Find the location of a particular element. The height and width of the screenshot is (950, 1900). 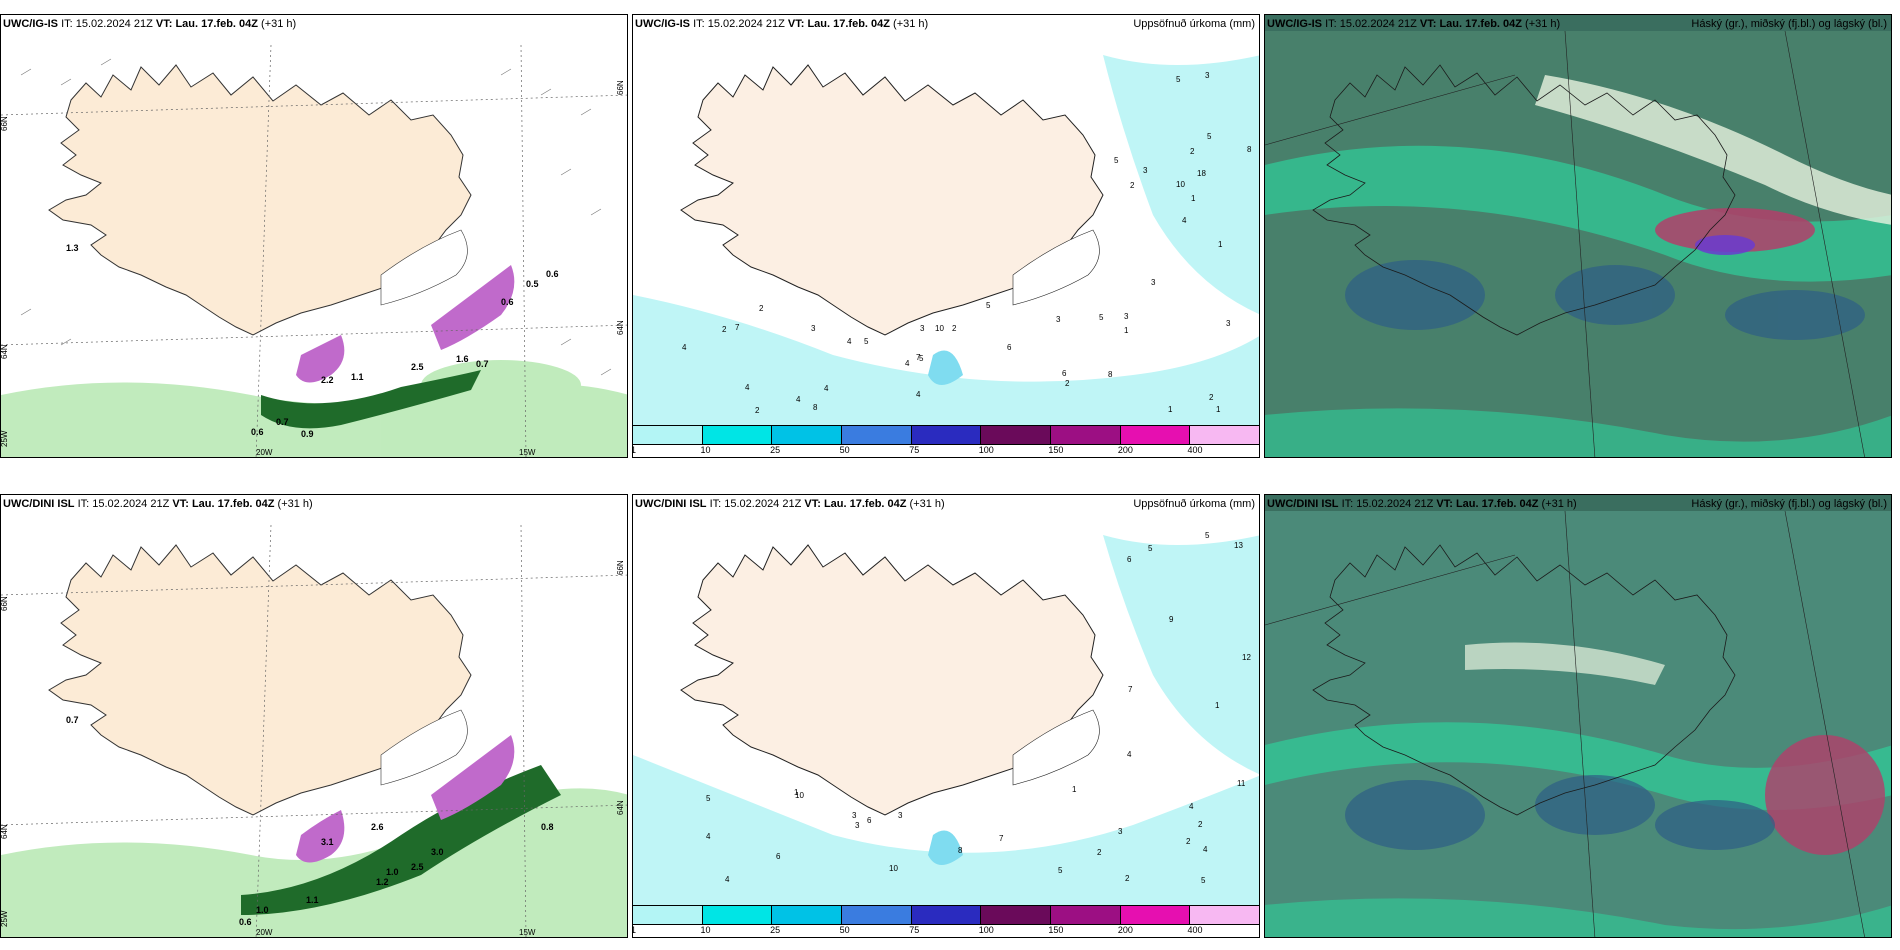

colorbar-label: 25 is located at coordinates (775, 450).